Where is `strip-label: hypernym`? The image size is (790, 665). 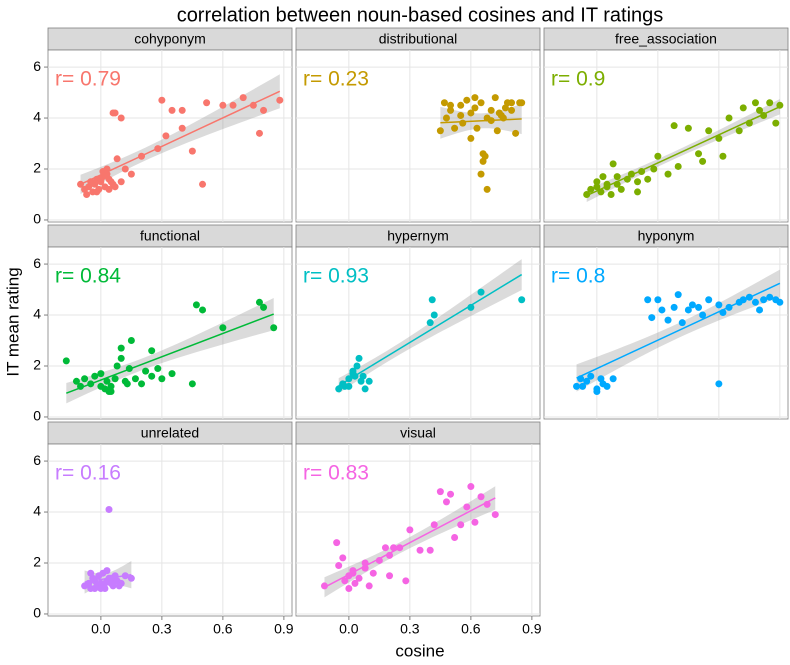
strip-label: hypernym is located at coordinates (417, 236).